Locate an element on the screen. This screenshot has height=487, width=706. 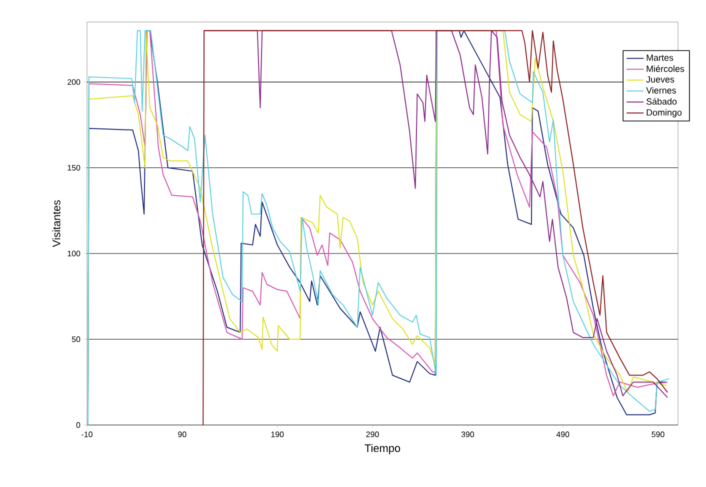
legend-label: Sábado is located at coordinates (661, 101).